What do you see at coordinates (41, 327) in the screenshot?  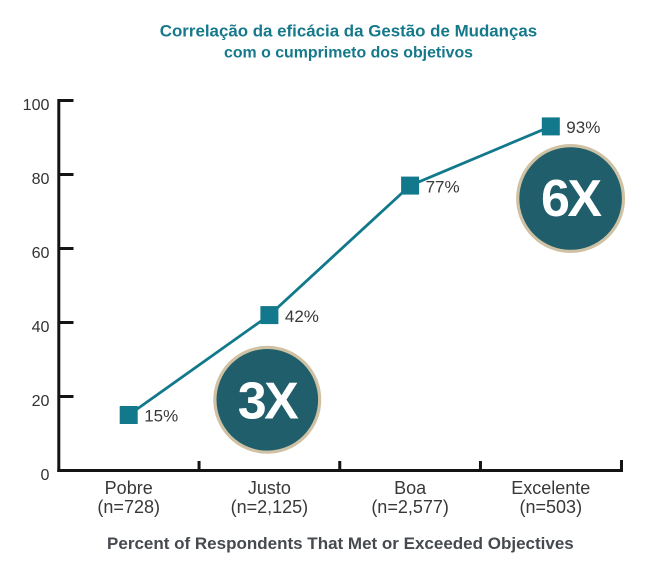 I see `svg-text: 40` at bounding box center [41, 327].